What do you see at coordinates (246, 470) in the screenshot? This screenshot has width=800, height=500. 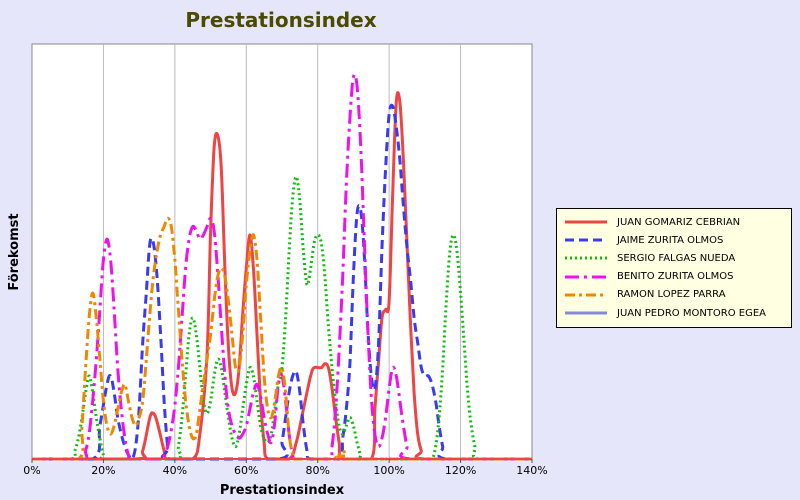 I see `x-tick-label: 60%` at bounding box center [246, 470].